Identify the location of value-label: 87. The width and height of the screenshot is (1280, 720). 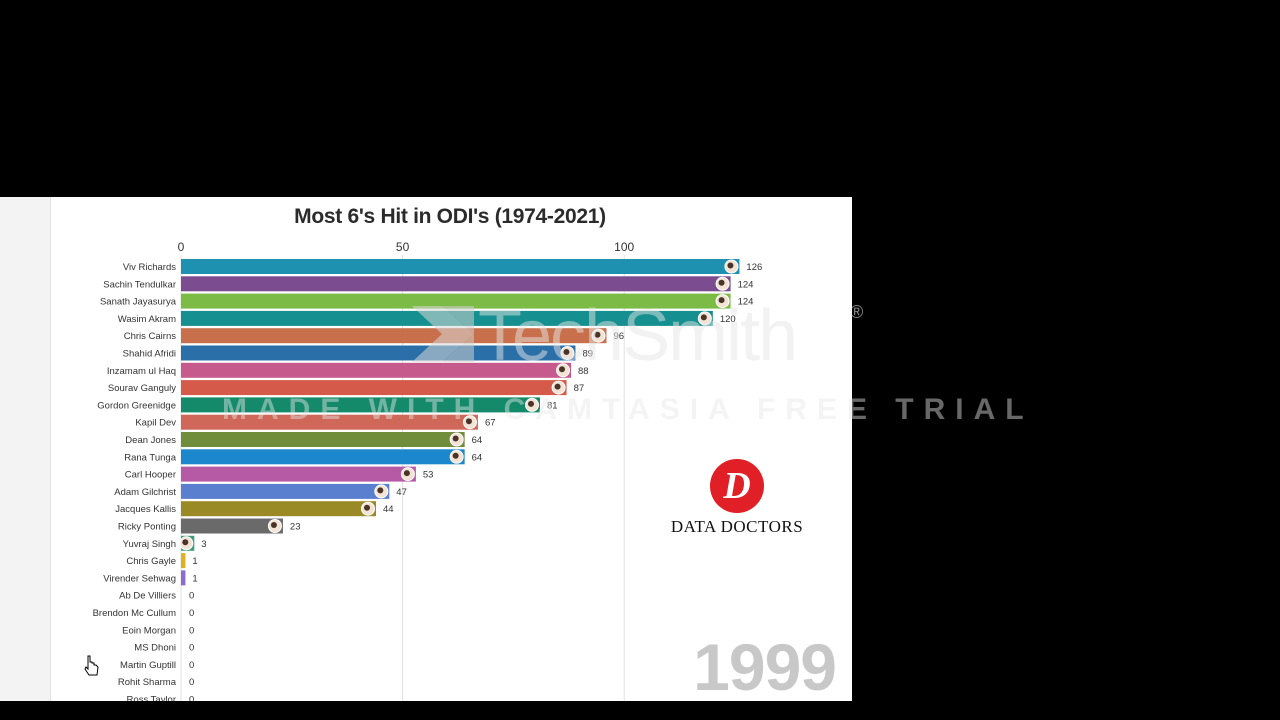
(579, 388).